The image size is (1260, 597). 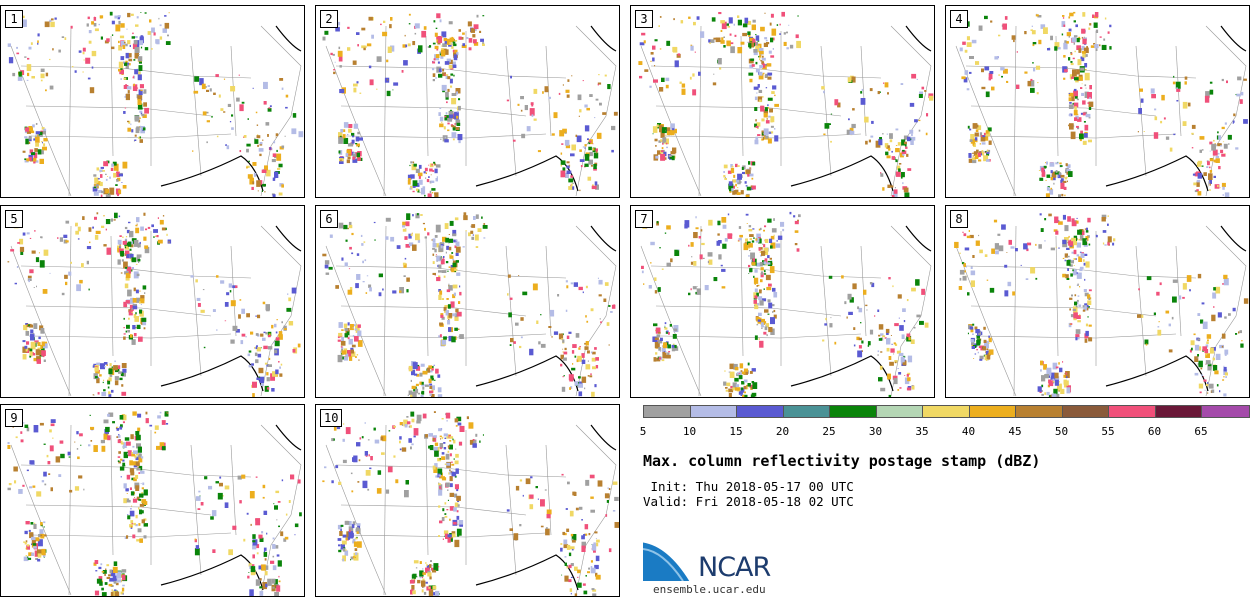 I want to click on member-panel-7: 7, so click(x=782, y=301).